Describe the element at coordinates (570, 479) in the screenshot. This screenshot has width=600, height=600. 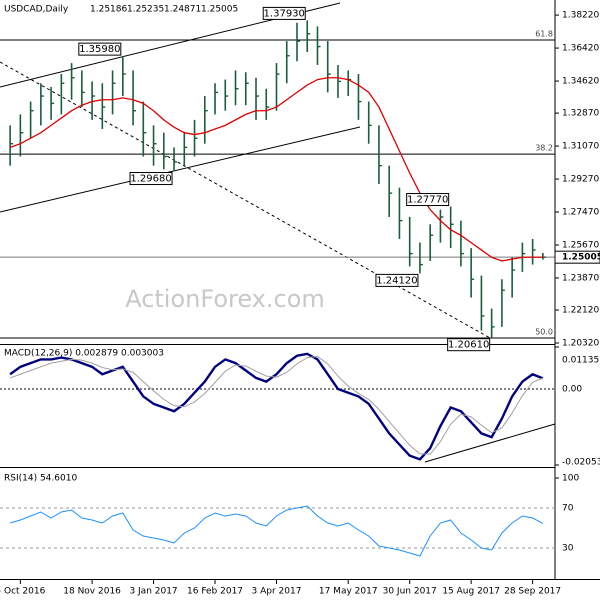
I see `rsi-tick-label: 100` at that location.